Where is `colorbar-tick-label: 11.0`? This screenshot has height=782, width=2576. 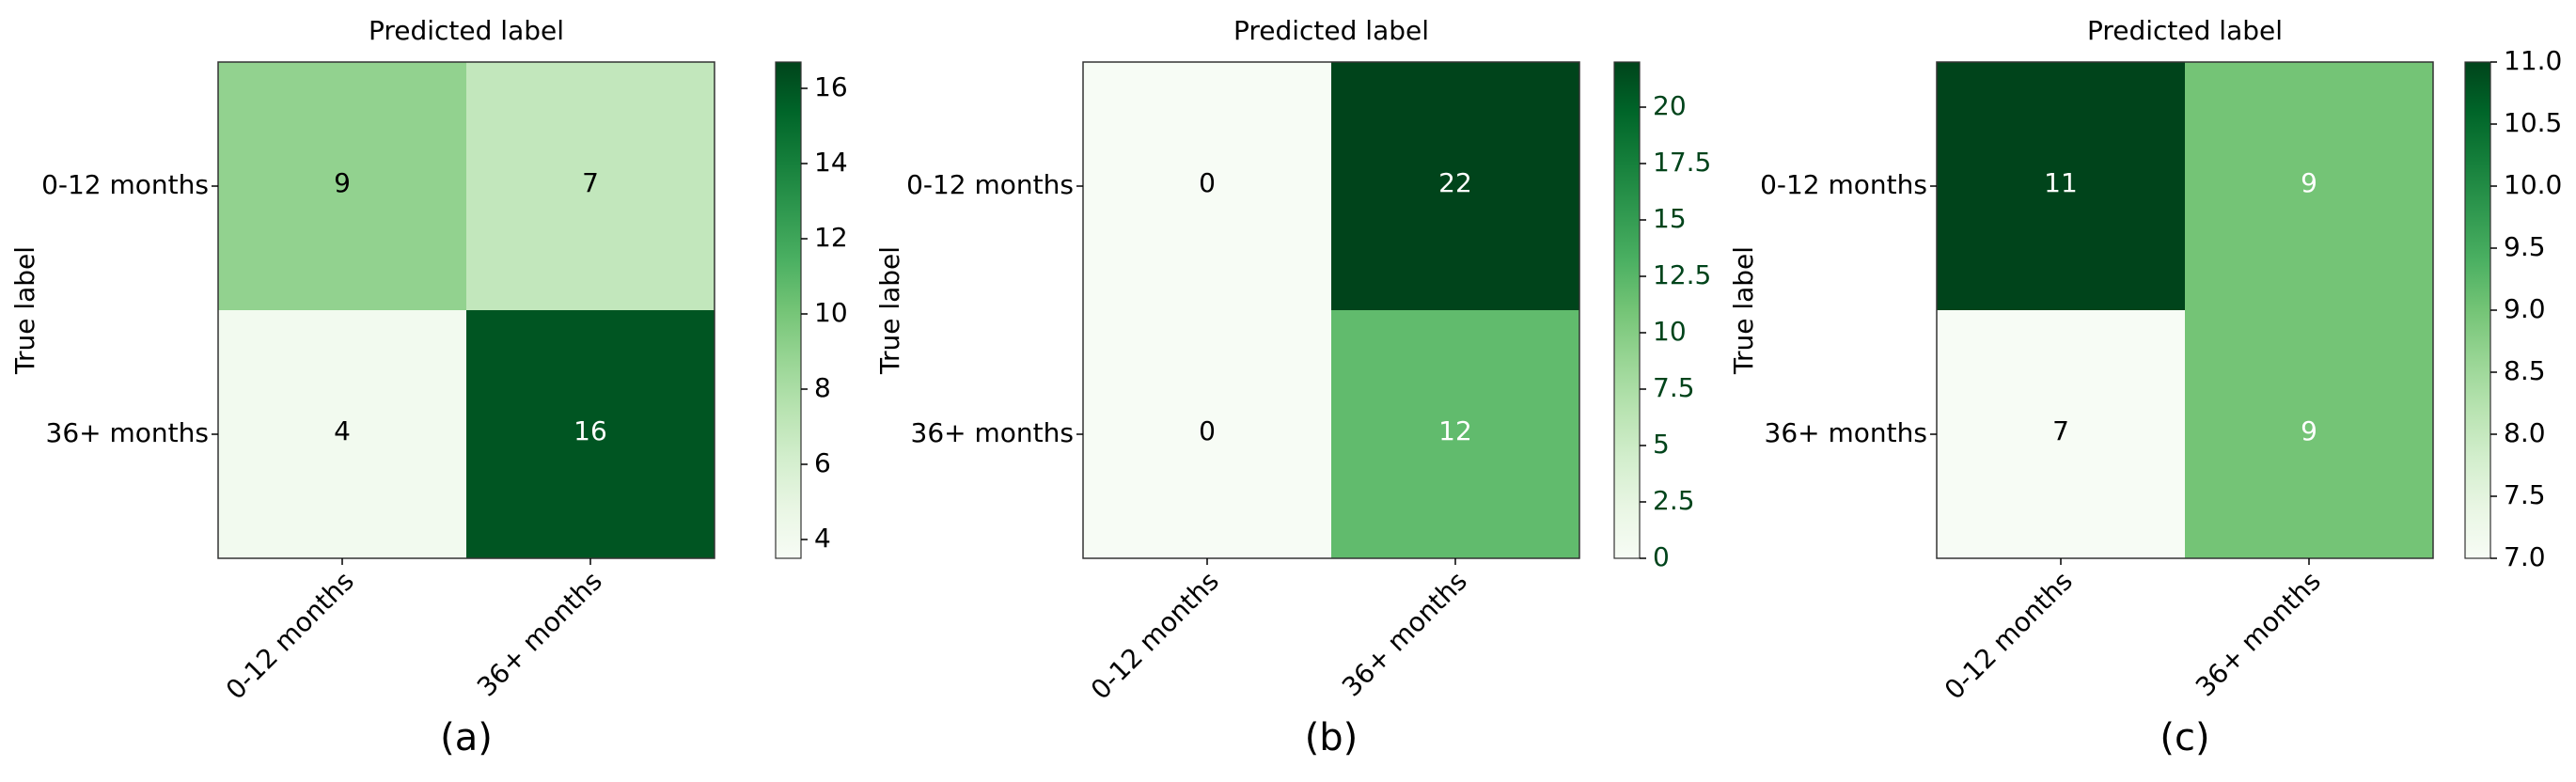 colorbar-tick-label: 11.0 is located at coordinates (2533, 61).